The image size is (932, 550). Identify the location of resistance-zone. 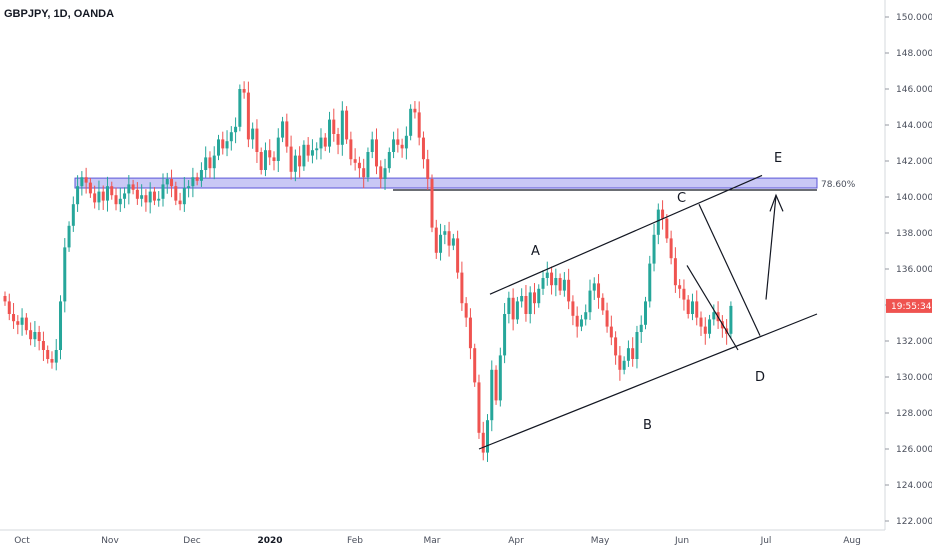
(446, 183).